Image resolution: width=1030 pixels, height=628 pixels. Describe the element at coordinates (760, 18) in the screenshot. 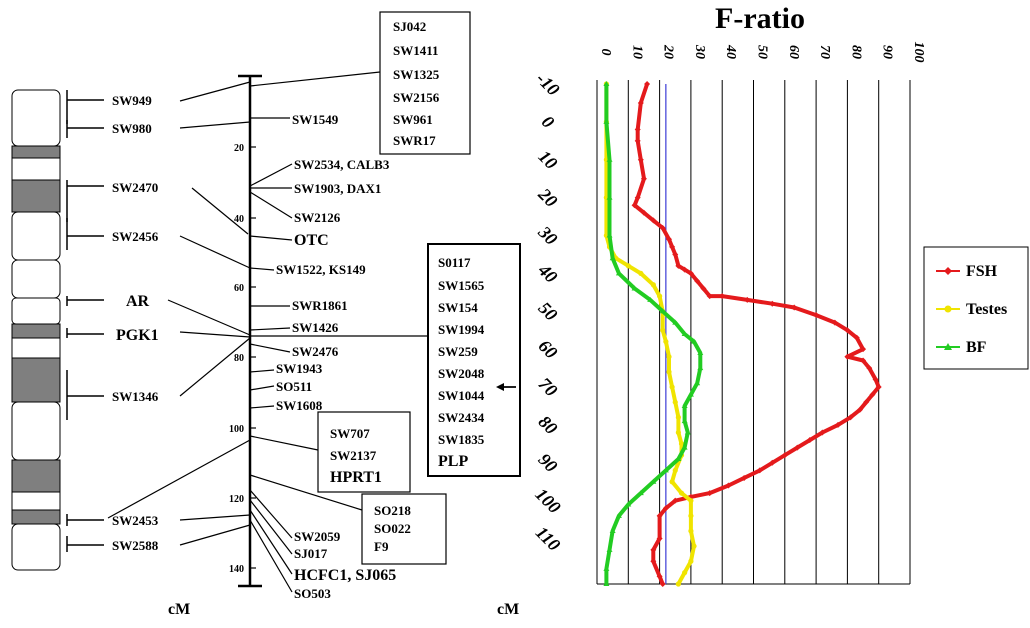

I see `chart-title: F-ratio` at that location.